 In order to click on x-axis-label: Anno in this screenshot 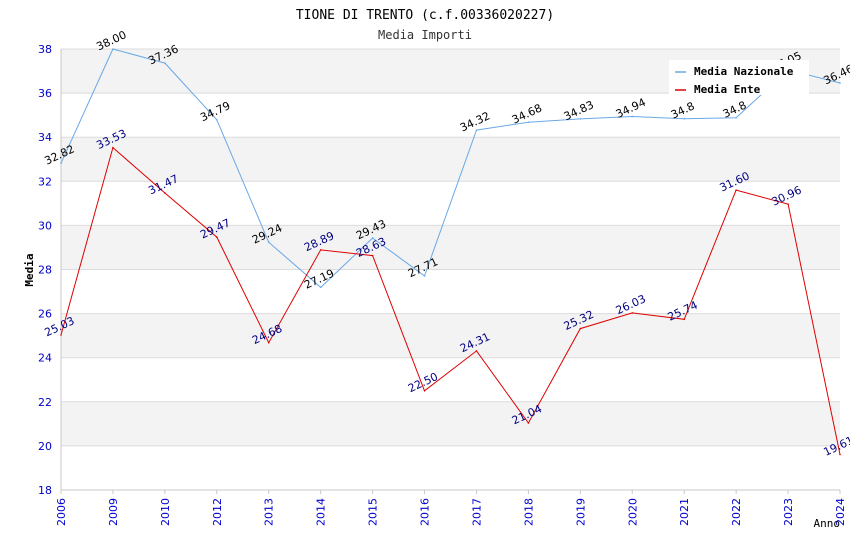, I will do `click(827, 523)`.